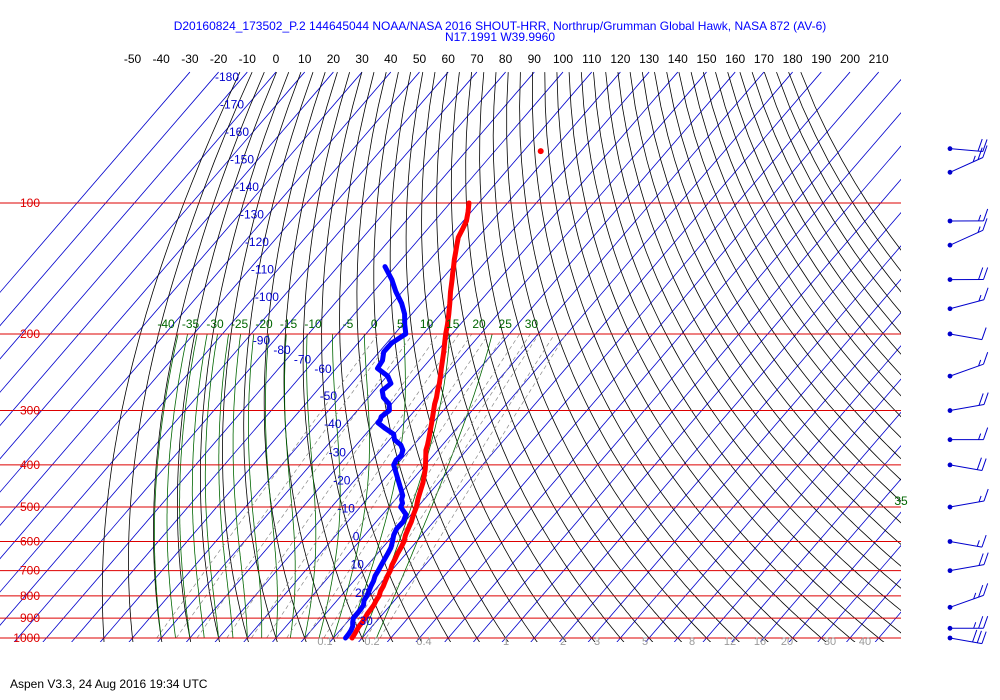 The width and height of the screenshot is (1000, 700). Describe the element at coordinates (420, 59) in the screenshot. I see `temperature-tick-label: 50` at that location.